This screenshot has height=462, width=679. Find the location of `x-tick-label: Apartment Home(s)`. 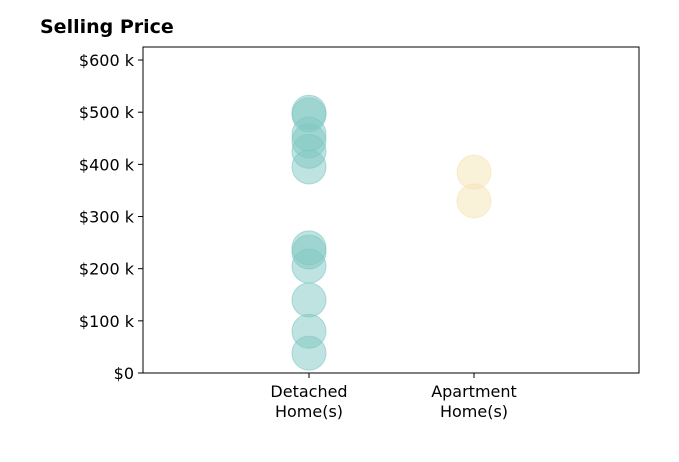

x-tick-label: Apartment Home(s) is located at coordinates (474, 401).